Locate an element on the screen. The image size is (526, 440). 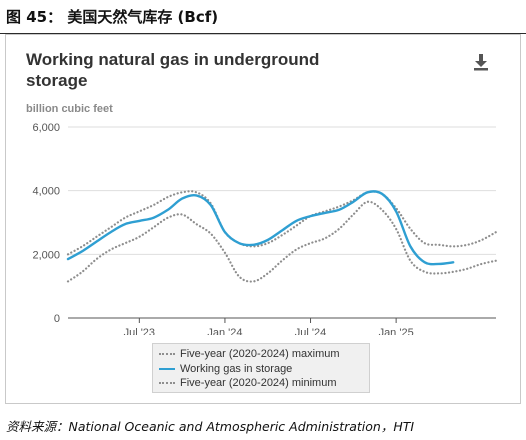
legend-item-storage: Working gas in storage is located at coordinates (261, 369).